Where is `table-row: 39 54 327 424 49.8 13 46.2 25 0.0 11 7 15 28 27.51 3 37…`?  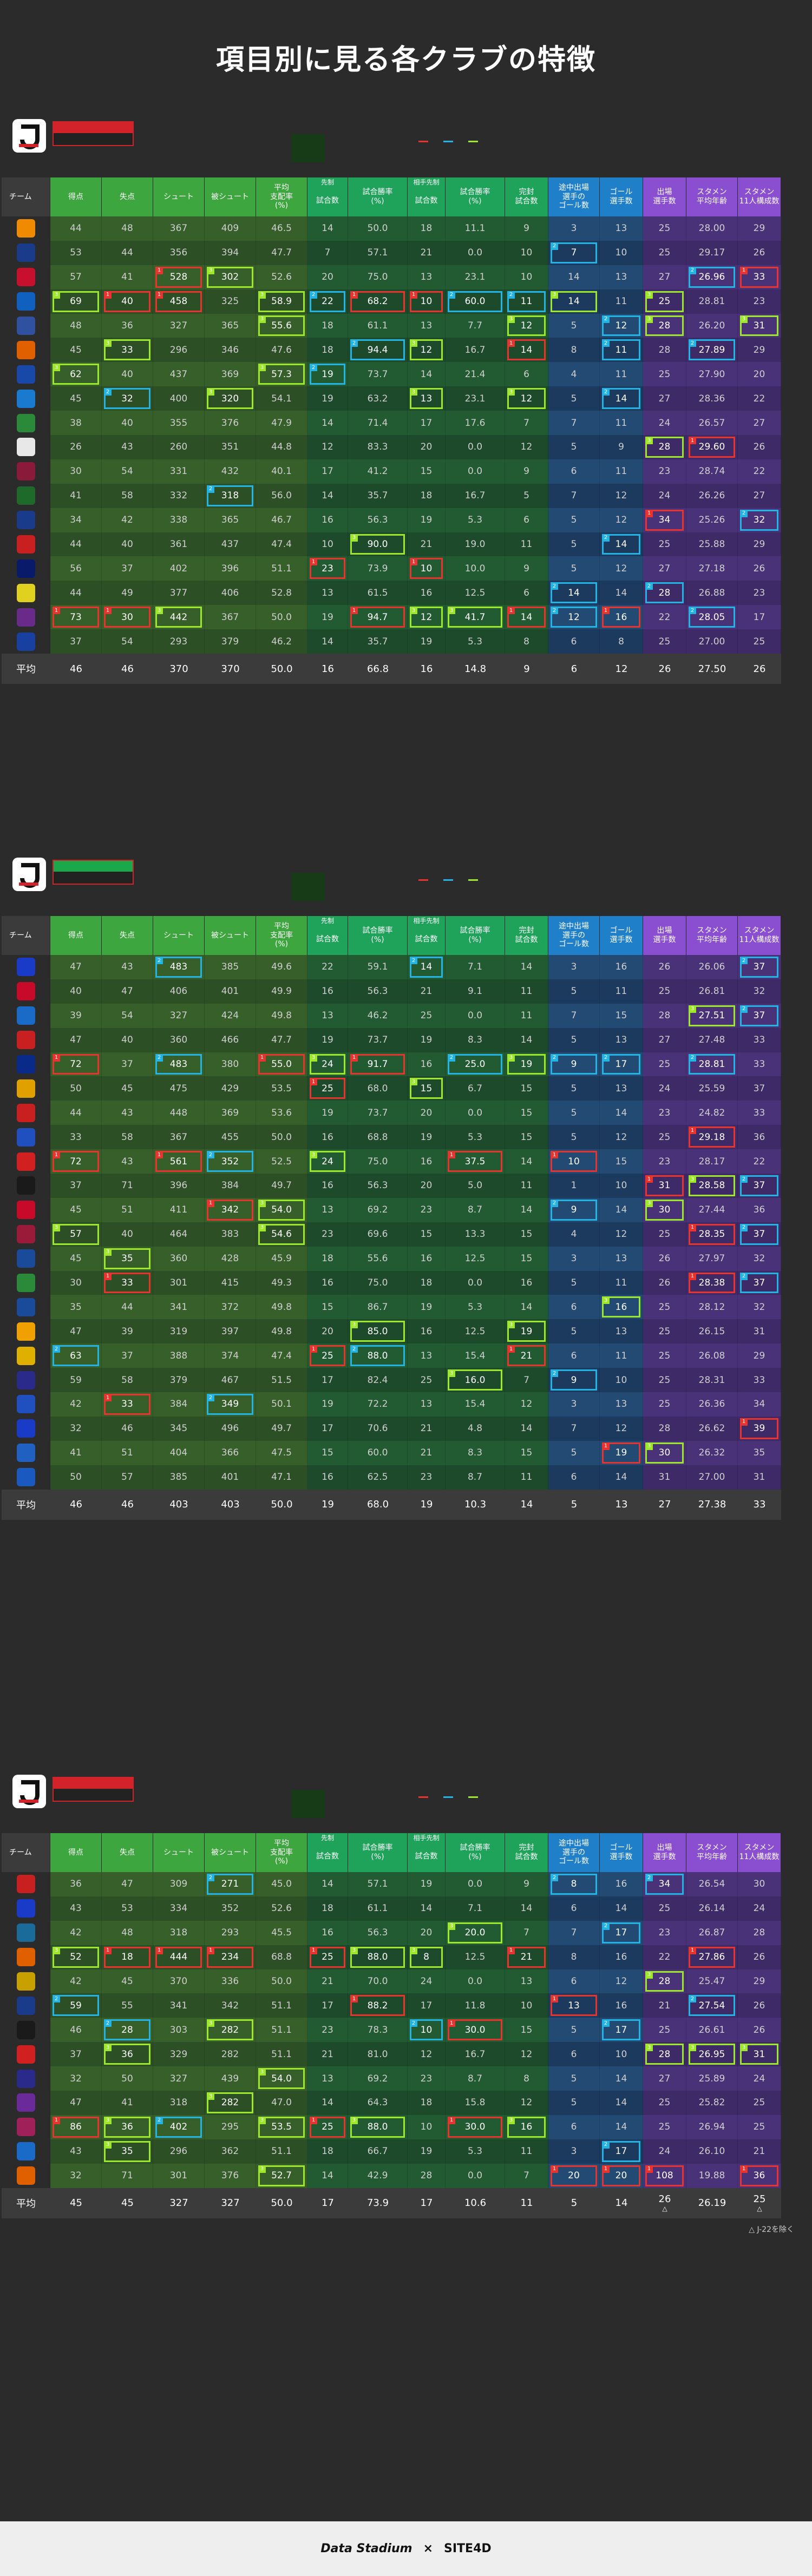 table-row: 39 54 327 424 49.8 13 46.2 25 0.0 11 7 15 28 27.51 3 37… is located at coordinates (406, 1015).